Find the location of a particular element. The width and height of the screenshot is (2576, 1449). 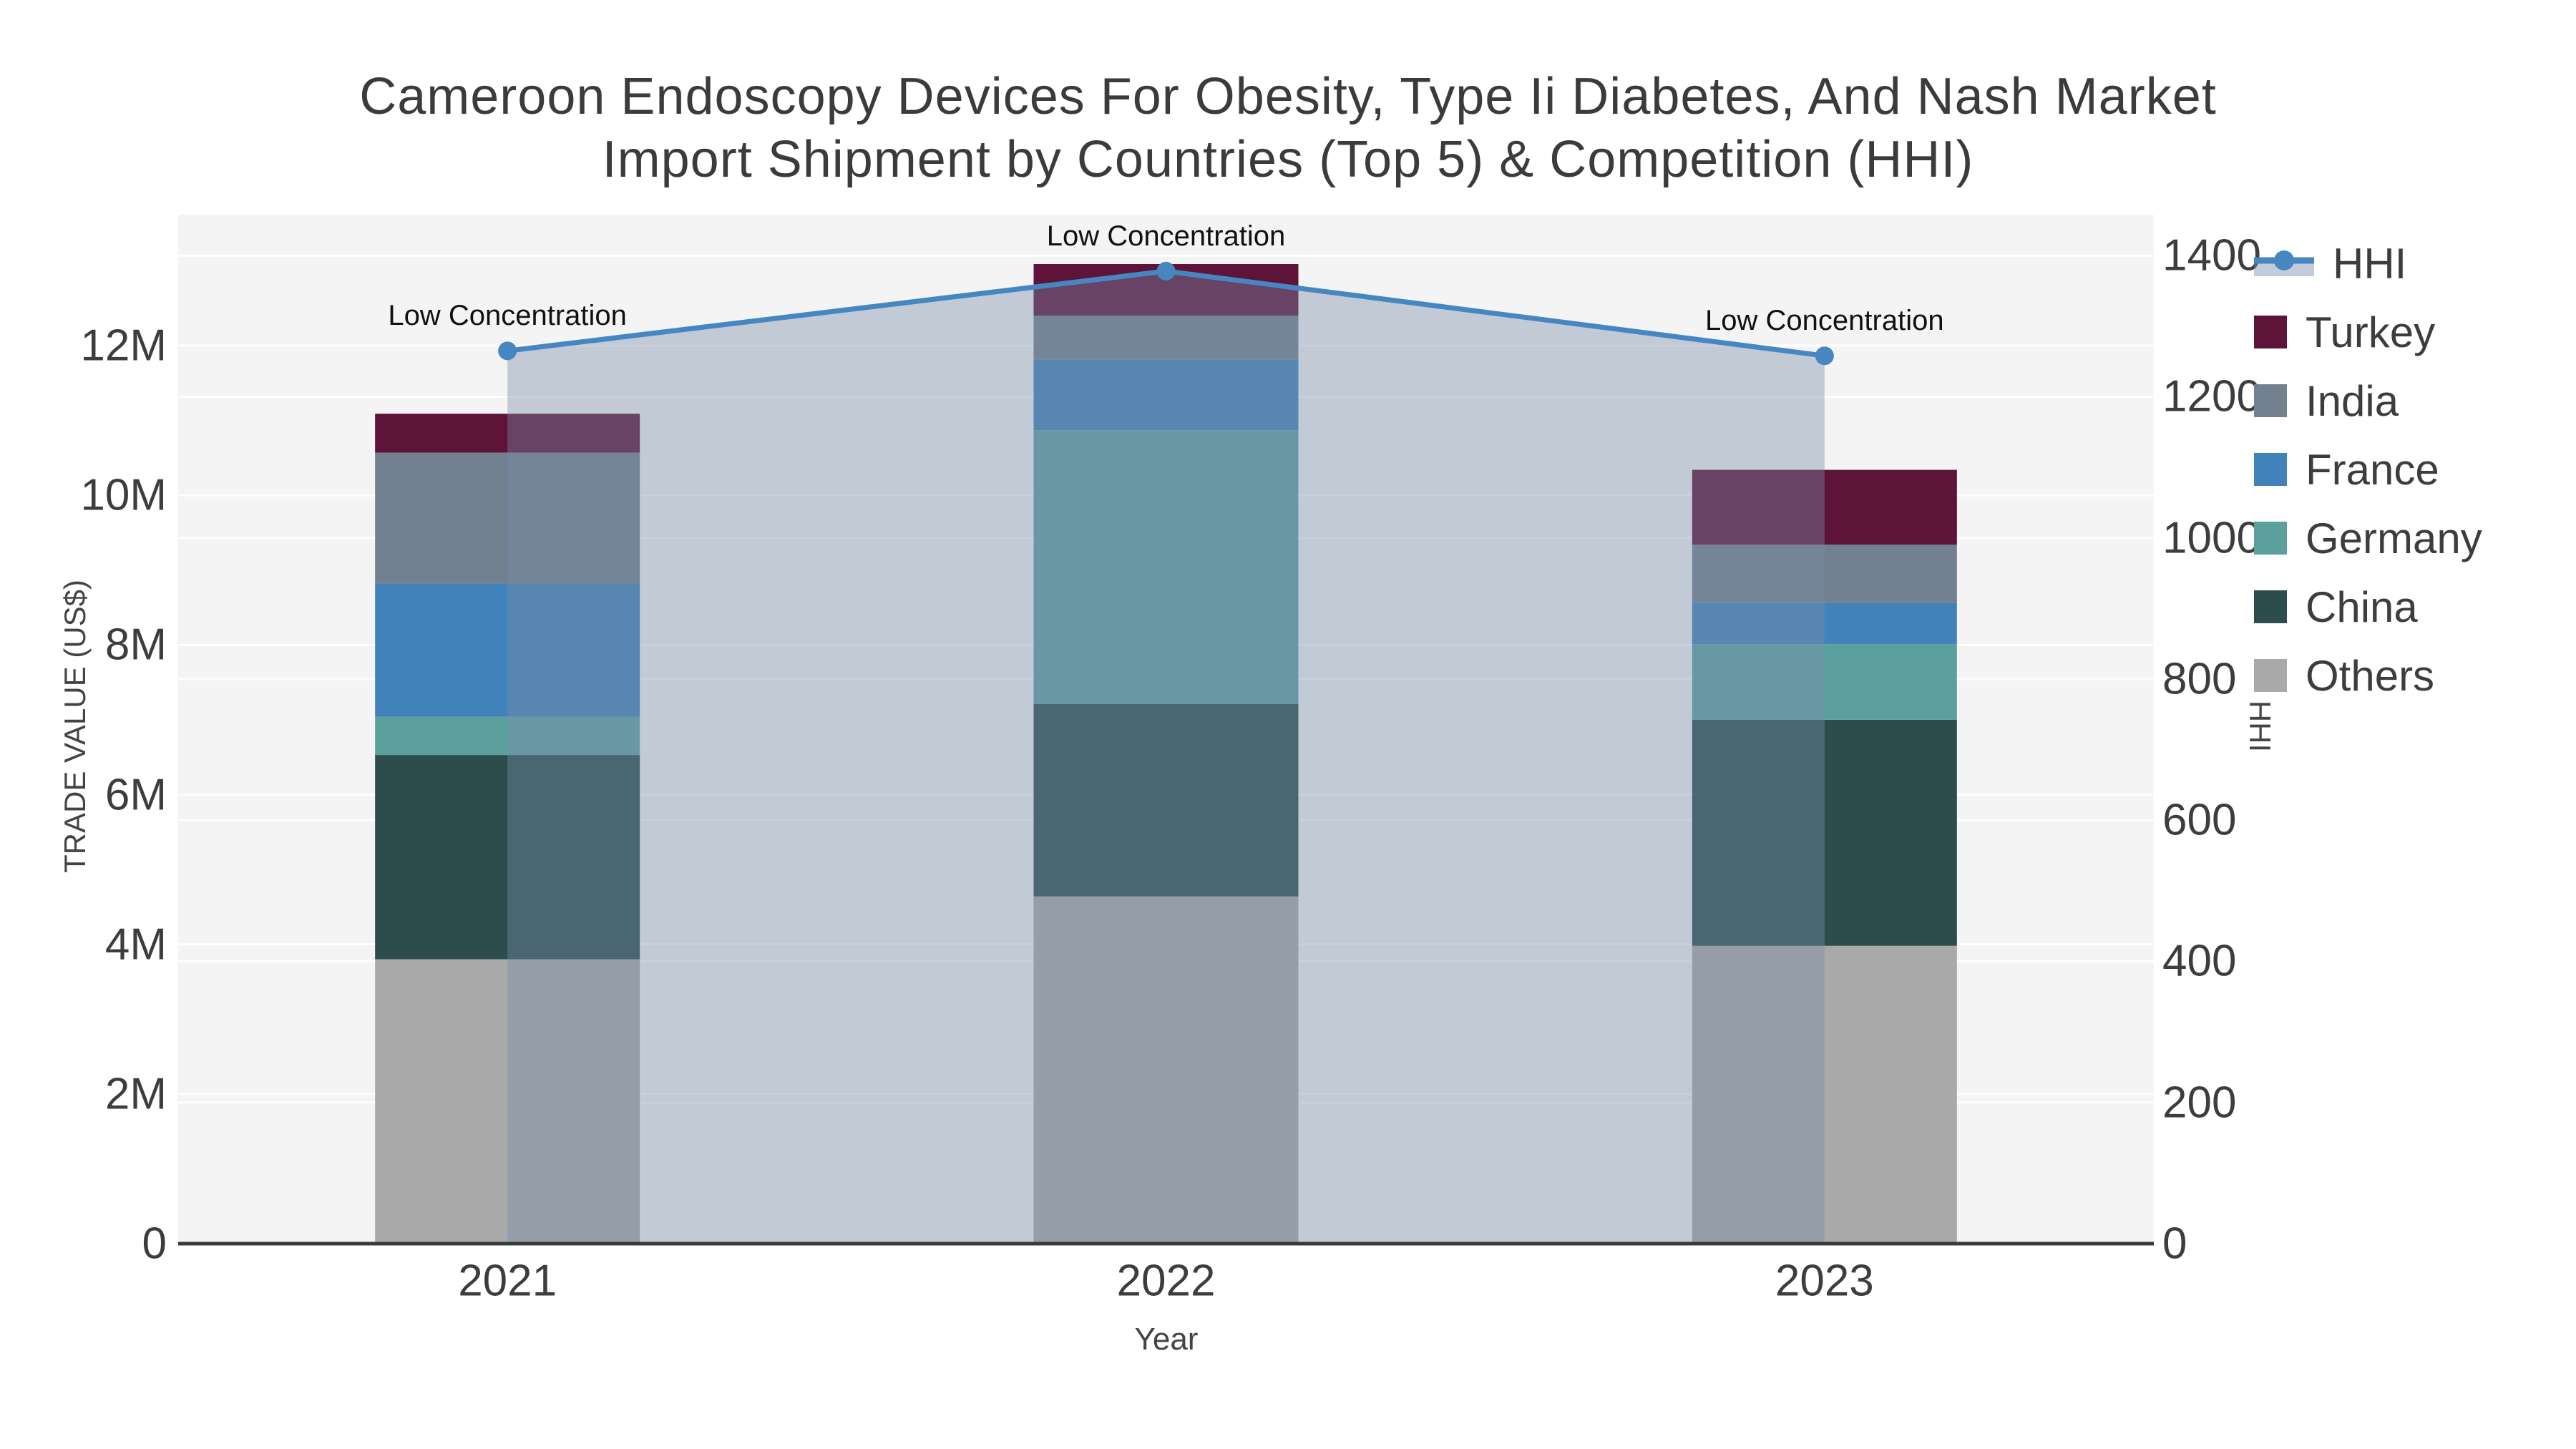

bar-segment-turkey-2021 is located at coordinates (507, 433).